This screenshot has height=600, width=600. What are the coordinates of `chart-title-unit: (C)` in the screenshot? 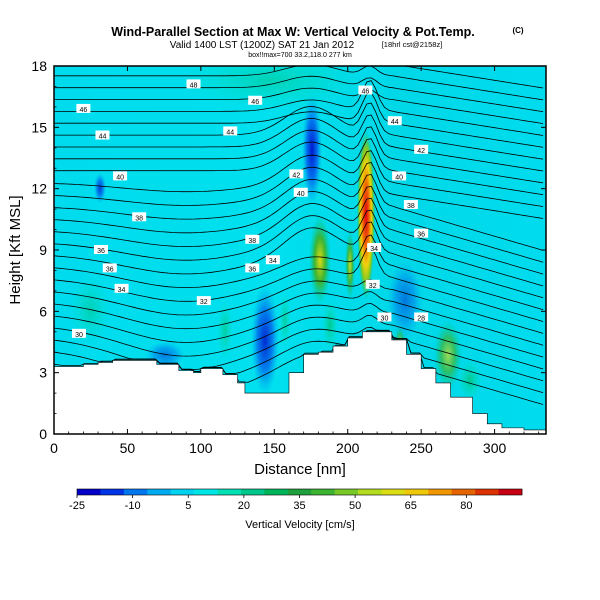 It's located at (517, 30).